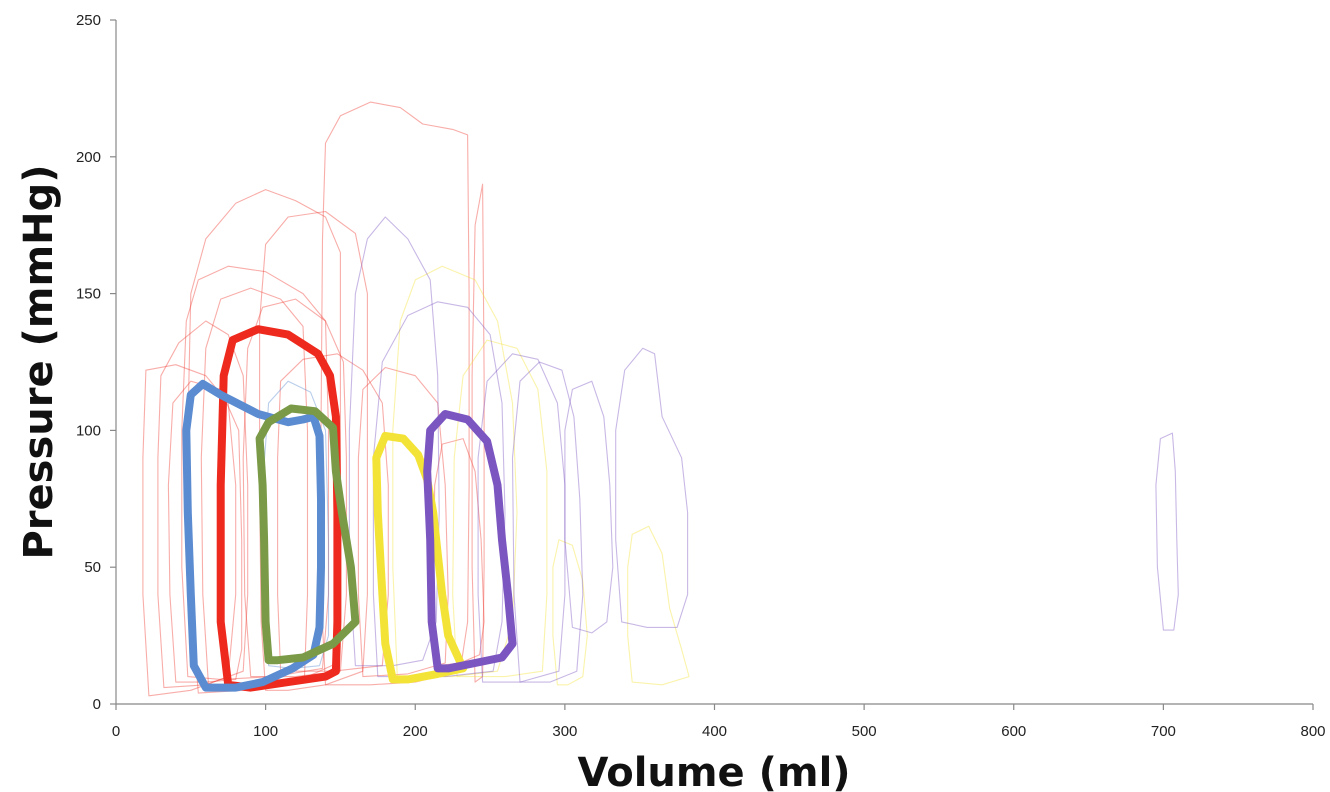 The image size is (1330, 792). I want to click on y-tick-label: 250, so click(88, 20).